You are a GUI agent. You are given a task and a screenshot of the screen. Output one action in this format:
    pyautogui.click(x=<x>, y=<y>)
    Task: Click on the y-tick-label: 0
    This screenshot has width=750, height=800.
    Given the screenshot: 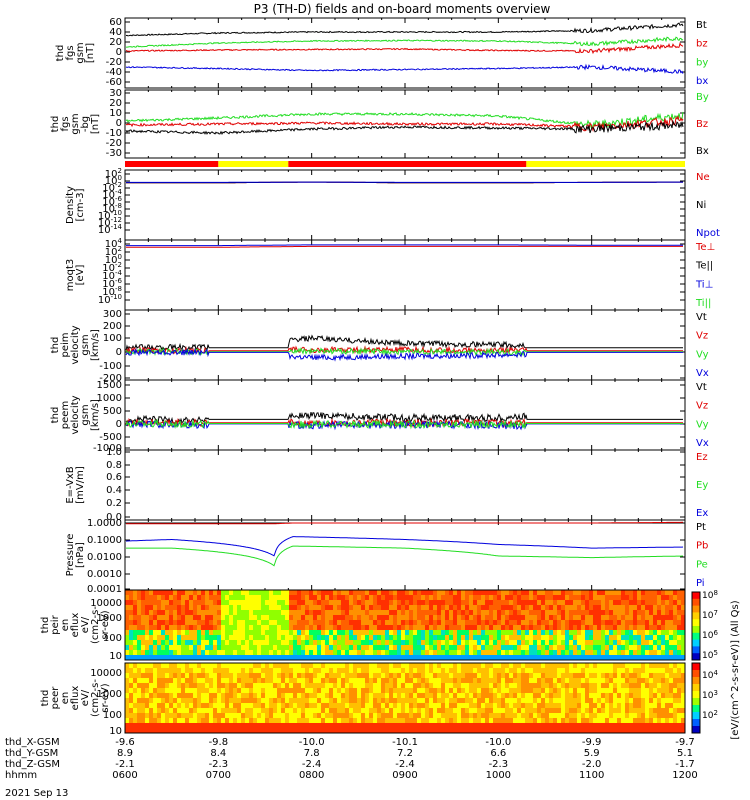 What is the action you would take?
    pyautogui.click(x=119, y=123)
    